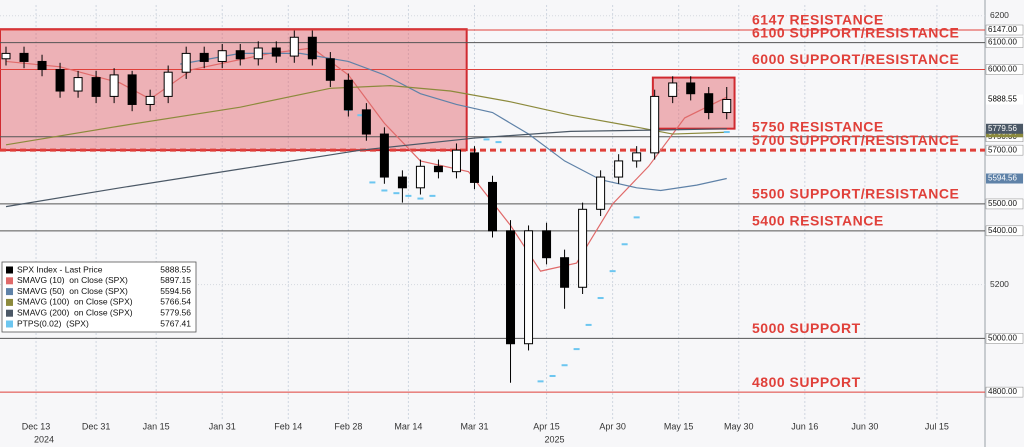 The width and height of the screenshot is (1024, 447). Describe the element at coordinates (806, 382) in the screenshot. I see `level-annotation: 4800 SUPPORT` at that location.